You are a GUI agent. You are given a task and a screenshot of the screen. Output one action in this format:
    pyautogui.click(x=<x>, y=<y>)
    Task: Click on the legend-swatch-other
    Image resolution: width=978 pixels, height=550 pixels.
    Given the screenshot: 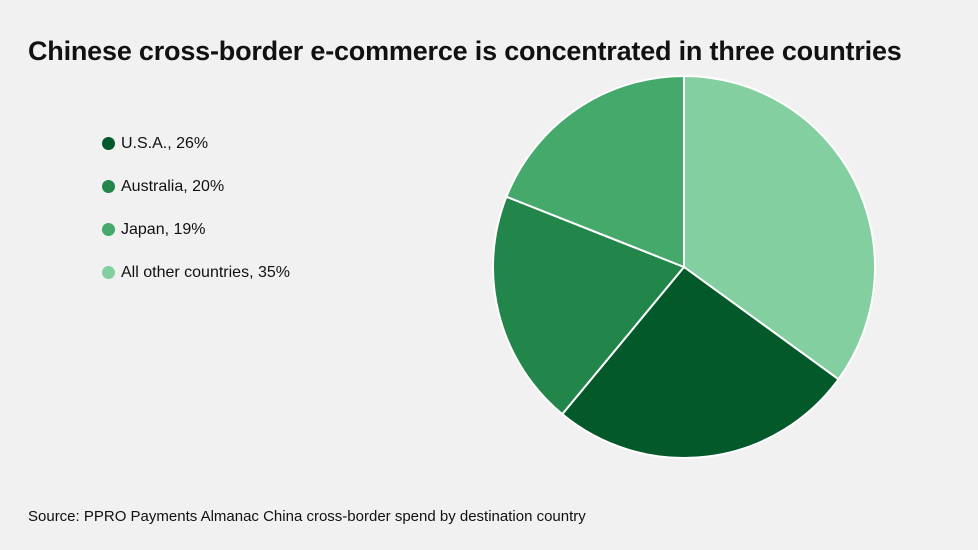 What is the action you would take?
    pyautogui.click(x=108, y=272)
    